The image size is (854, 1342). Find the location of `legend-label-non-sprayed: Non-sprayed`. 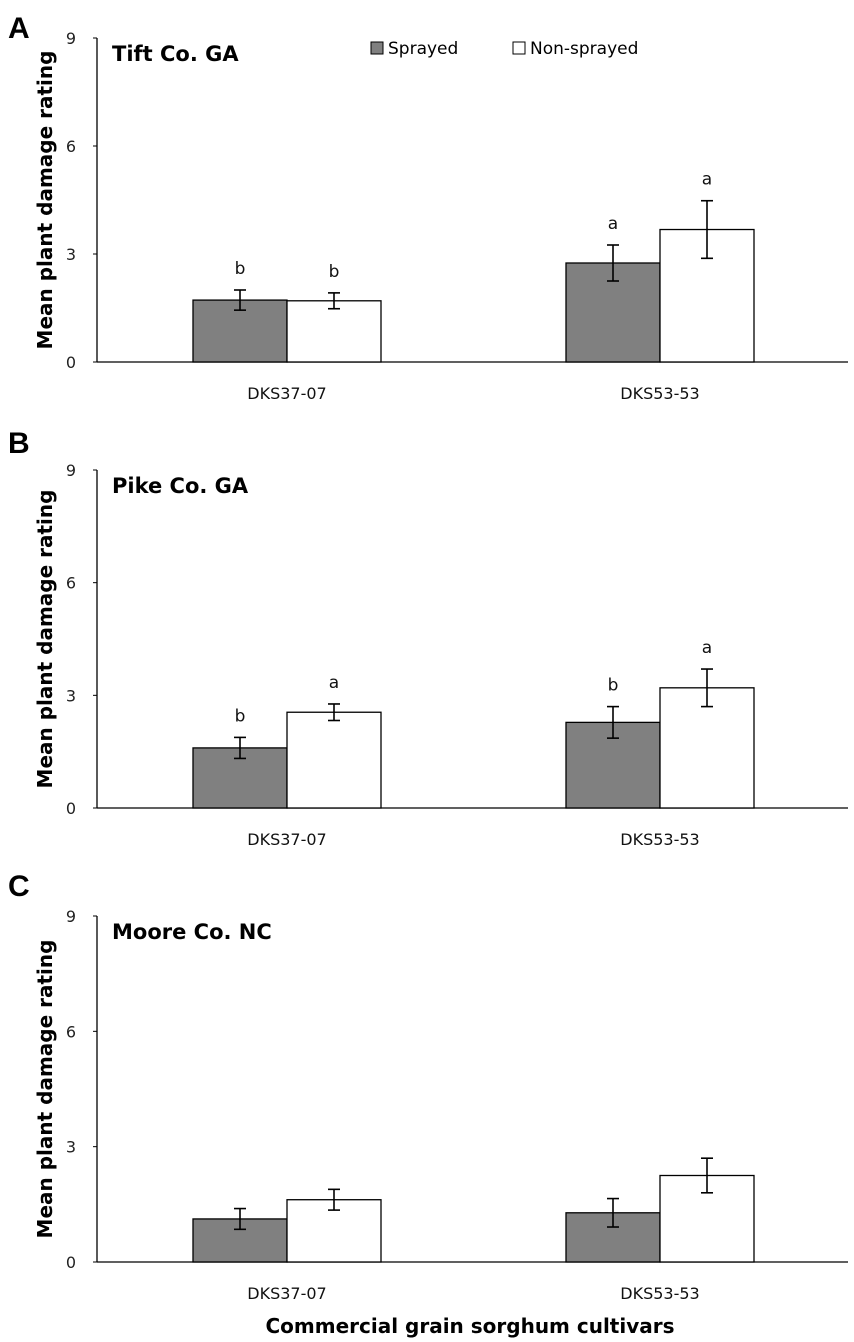

legend-label-non-sprayed: Non-sprayed is located at coordinates (584, 49).